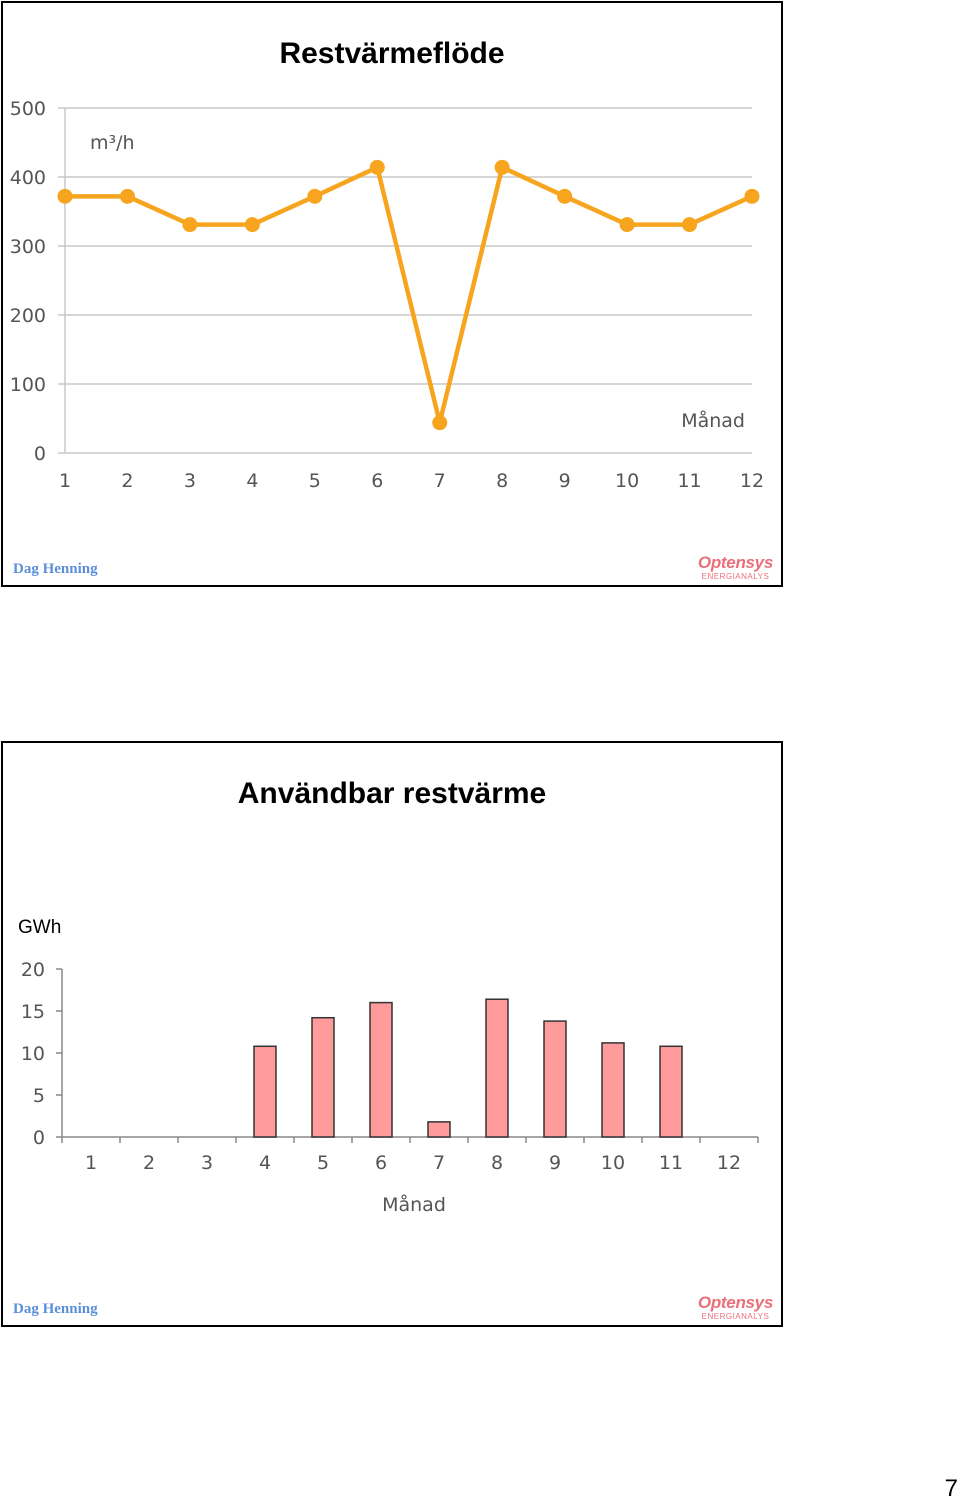  Describe the element at coordinates (409, 295) in the screenshot. I see `series-line` at that location.